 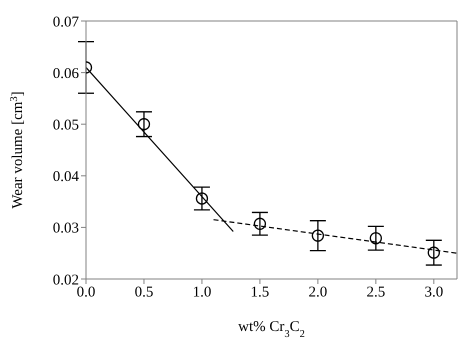 What do you see at coordinates (86, 292) in the screenshot?
I see `x-tick-label: 0.0` at bounding box center [86, 292].